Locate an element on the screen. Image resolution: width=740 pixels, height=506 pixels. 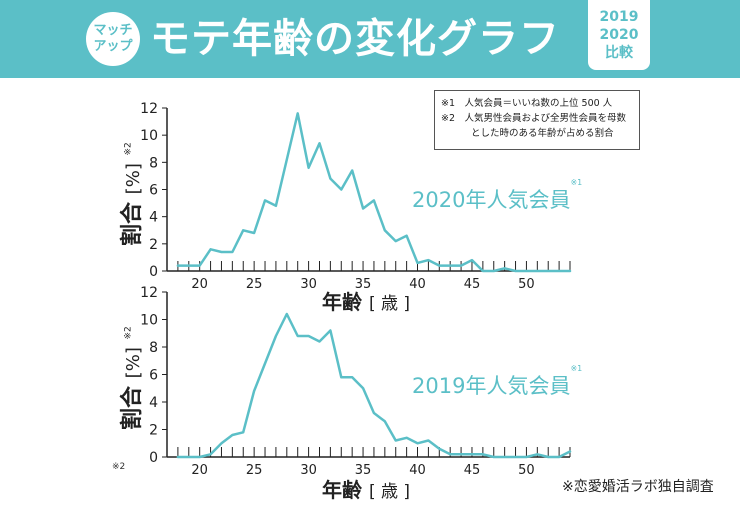
x-tick-label-2020: 35 is located at coordinates (363, 284).